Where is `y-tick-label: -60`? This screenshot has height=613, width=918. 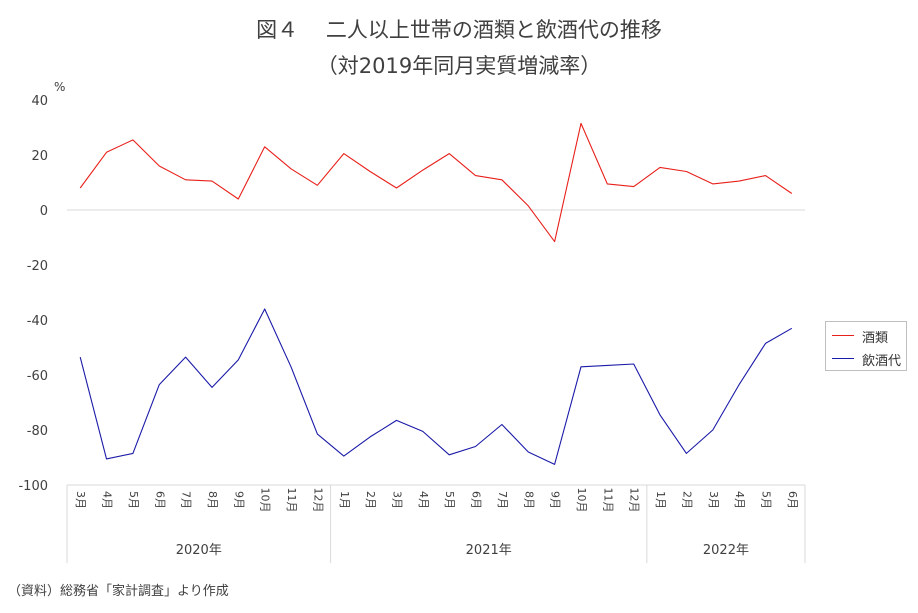 y-tick-label: -60 is located at coordinates (37, 376).